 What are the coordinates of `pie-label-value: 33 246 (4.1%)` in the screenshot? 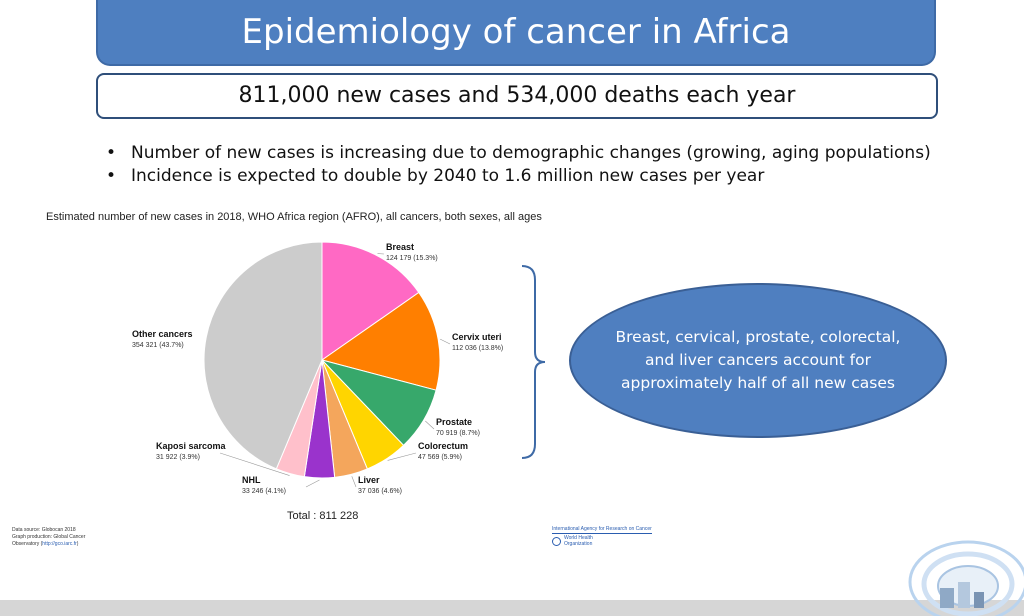 It's located at (264, 491).